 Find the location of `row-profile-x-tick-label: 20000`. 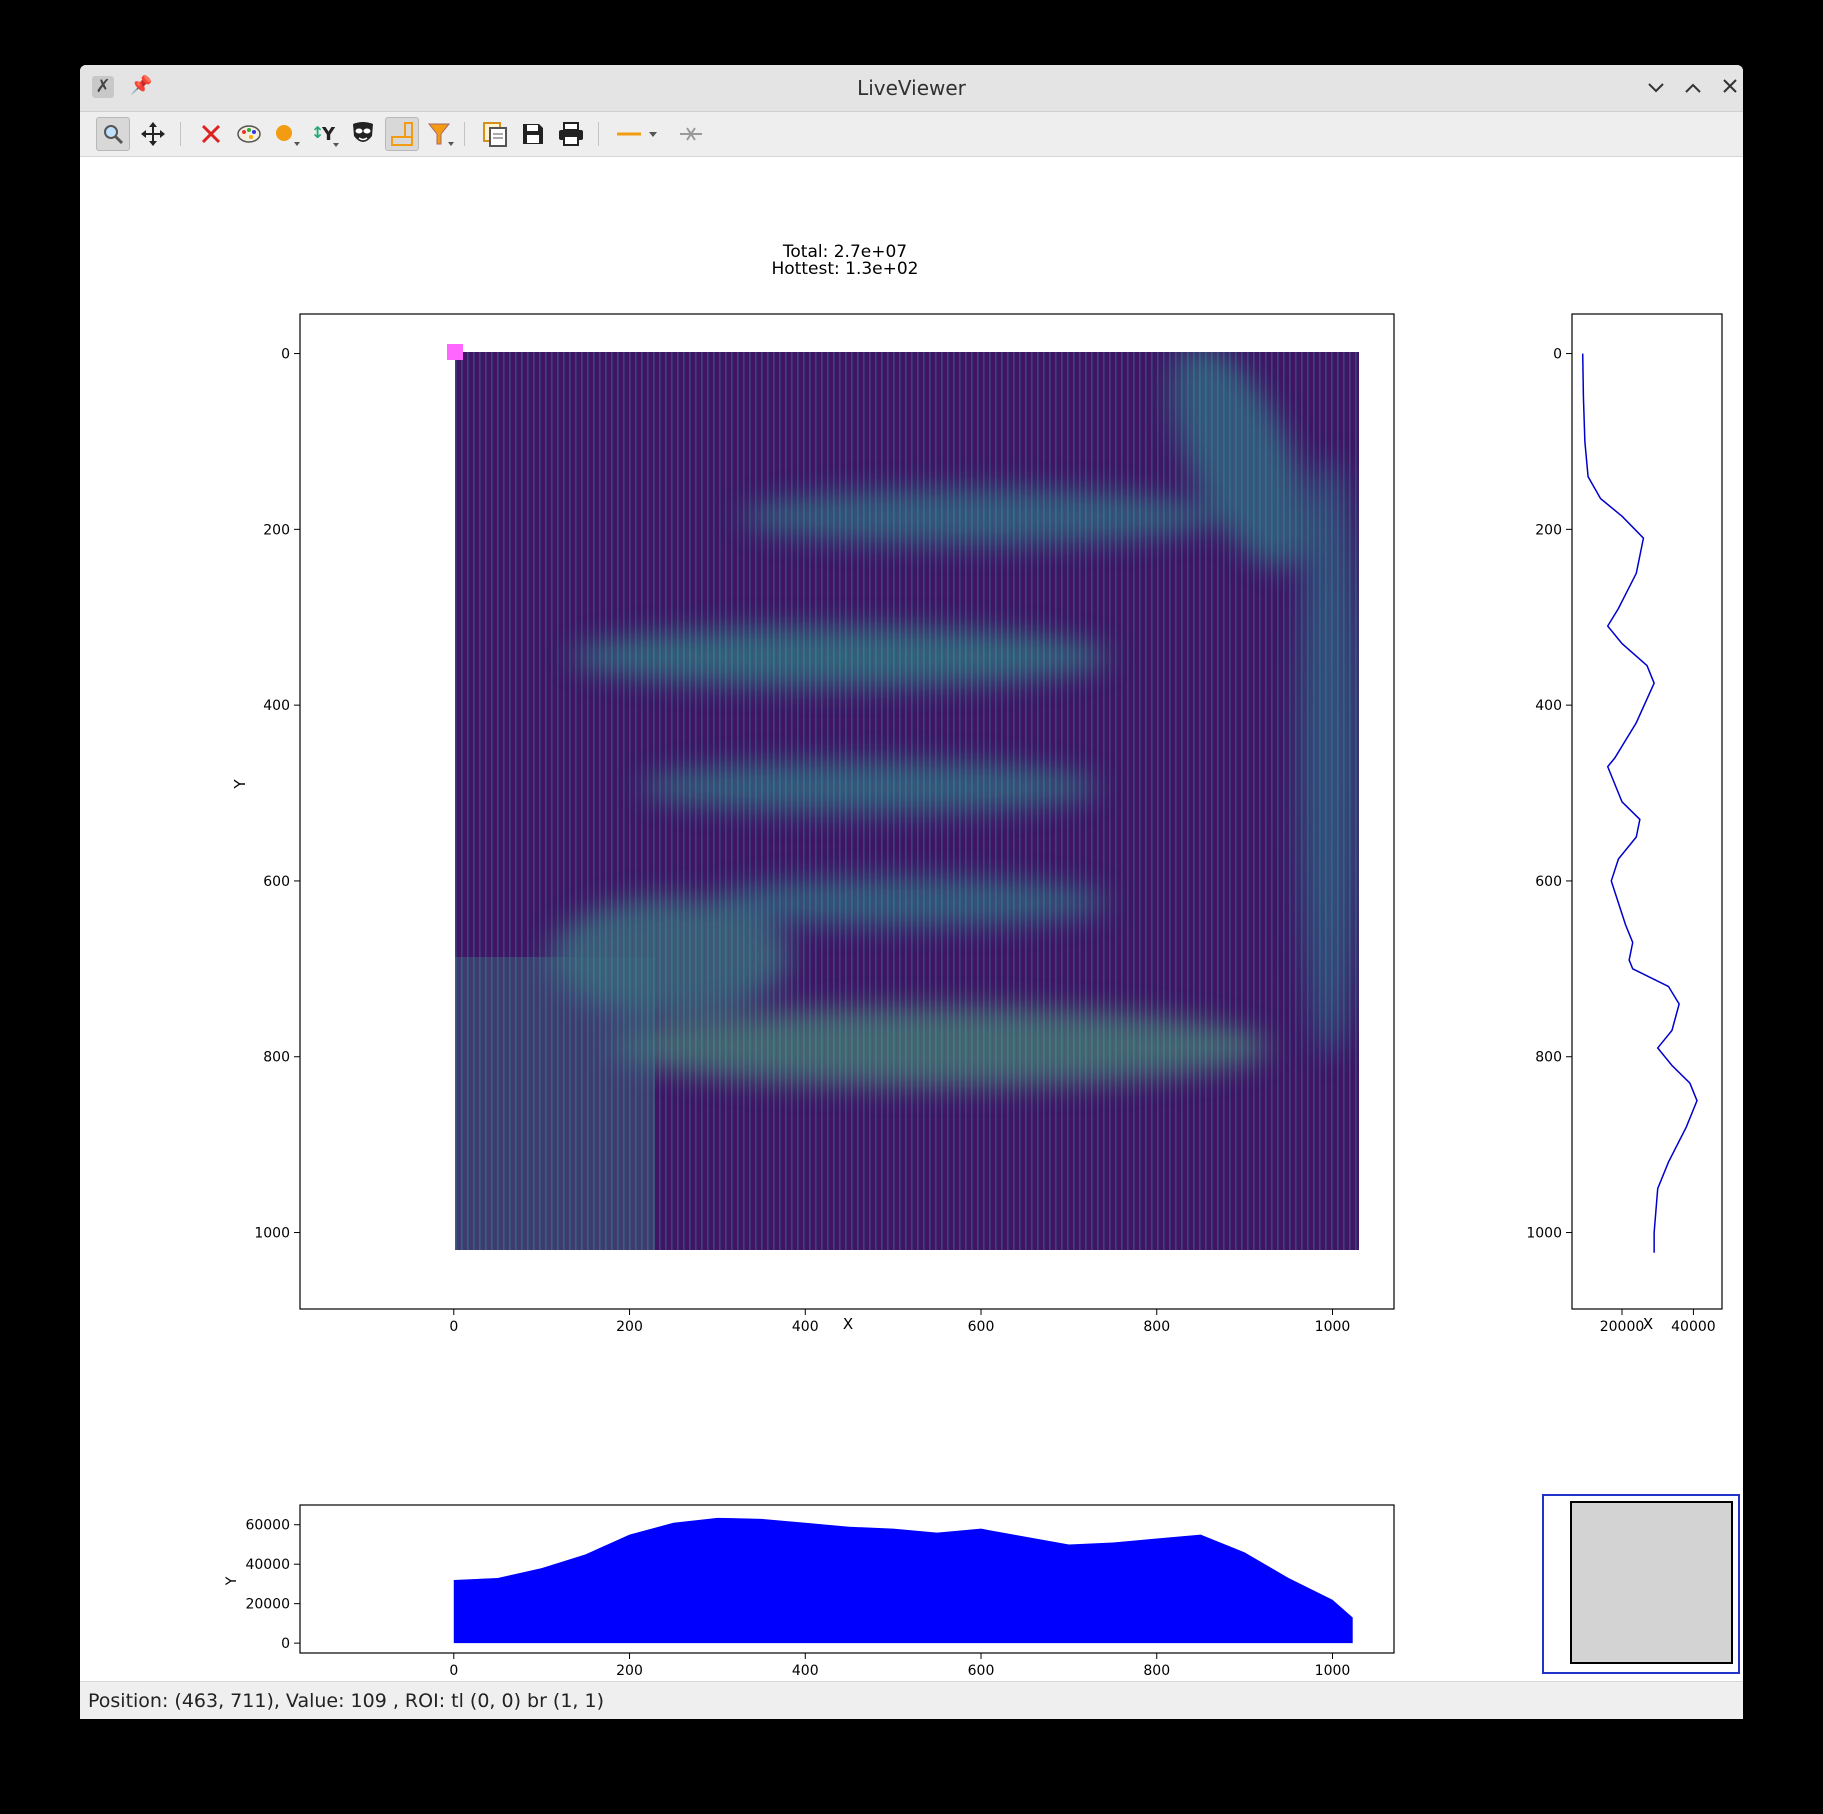

row-profile-x-tick-label: 20000 is located at coordinates (1622, 1327).